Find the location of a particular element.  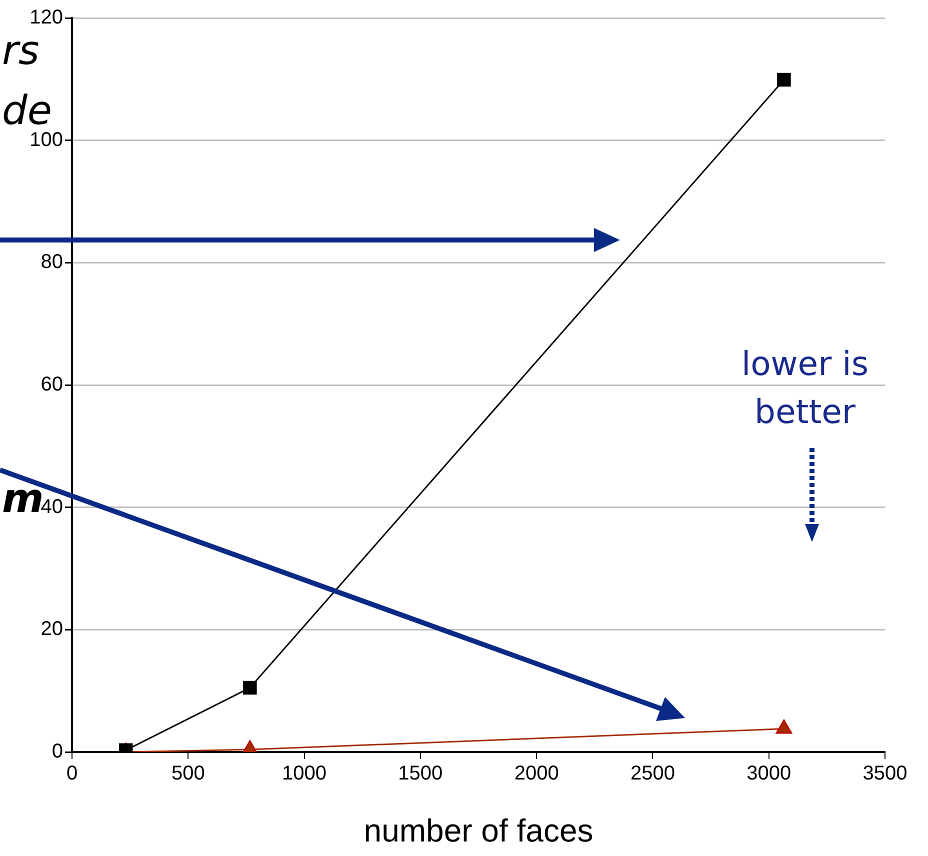

x-tick-label: 1000 is located at coordinates (304, 773).